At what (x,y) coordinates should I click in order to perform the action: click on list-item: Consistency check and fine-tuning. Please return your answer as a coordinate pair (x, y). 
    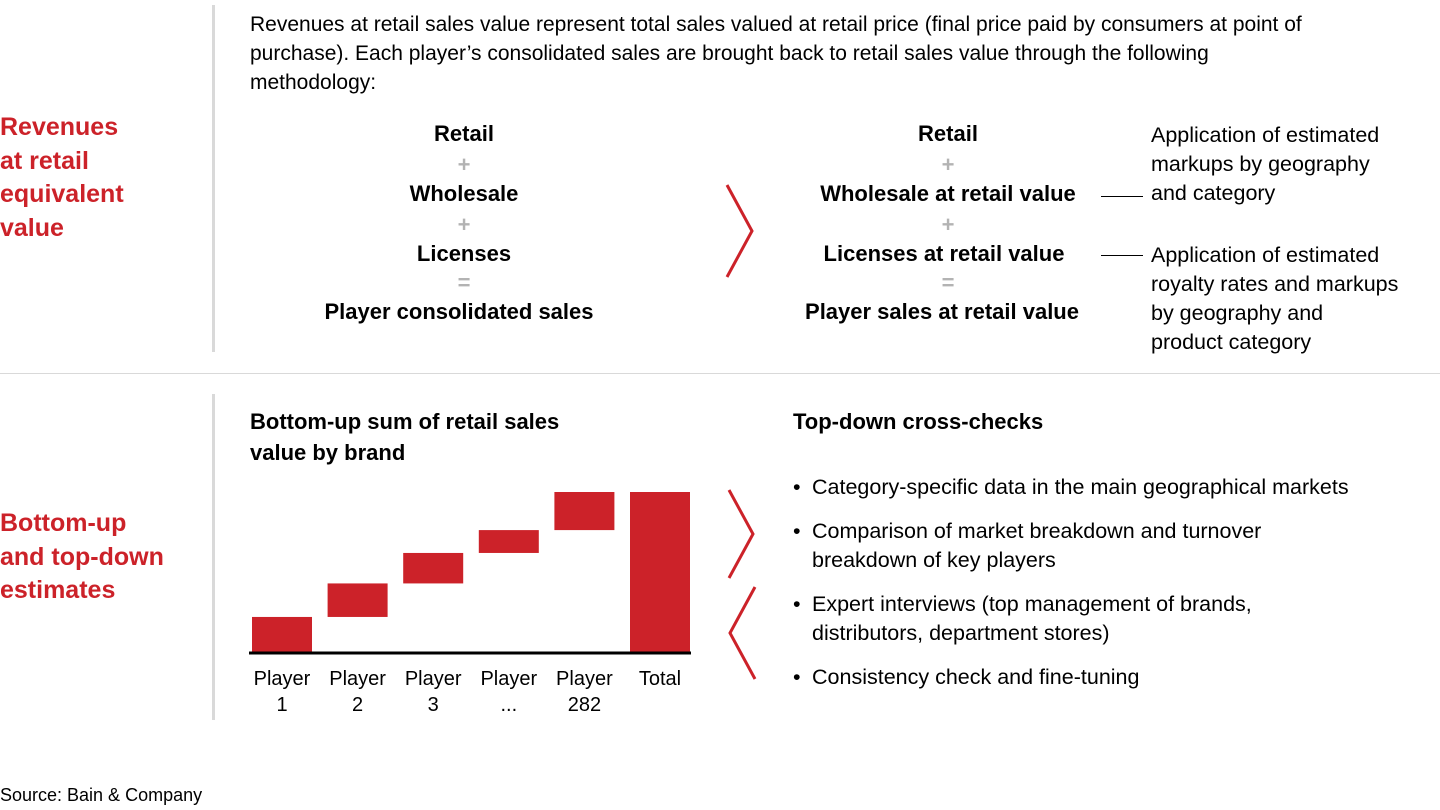
    Looking at the image, I should click on (1113, 677).